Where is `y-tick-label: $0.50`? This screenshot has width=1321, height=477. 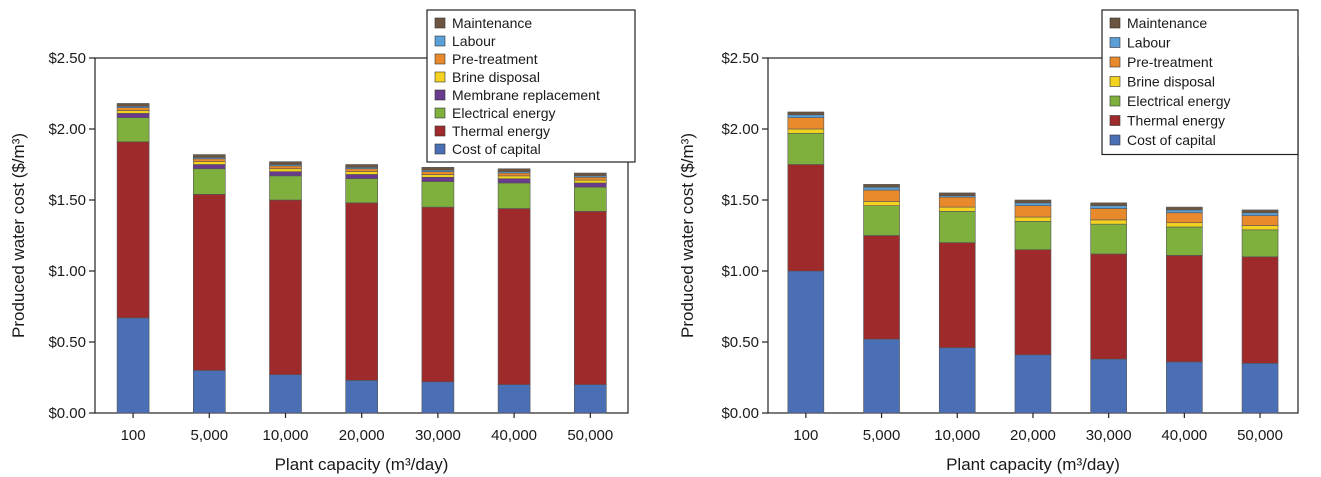 y-tick-label: $0.50 is located at coordinates (740, 342).